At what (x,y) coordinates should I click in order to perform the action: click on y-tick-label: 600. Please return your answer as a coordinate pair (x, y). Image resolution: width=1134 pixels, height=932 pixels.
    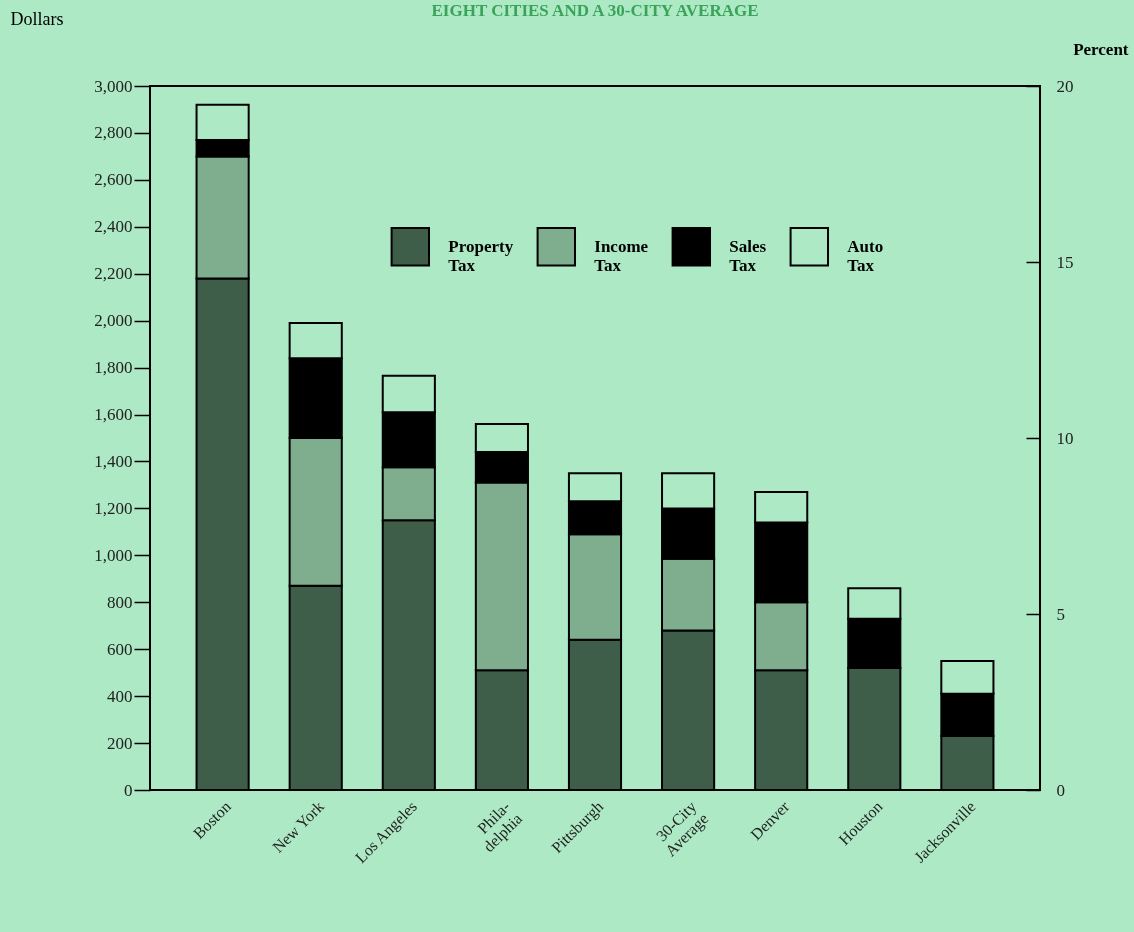
    Looking at the image, I should click on (120, 649).